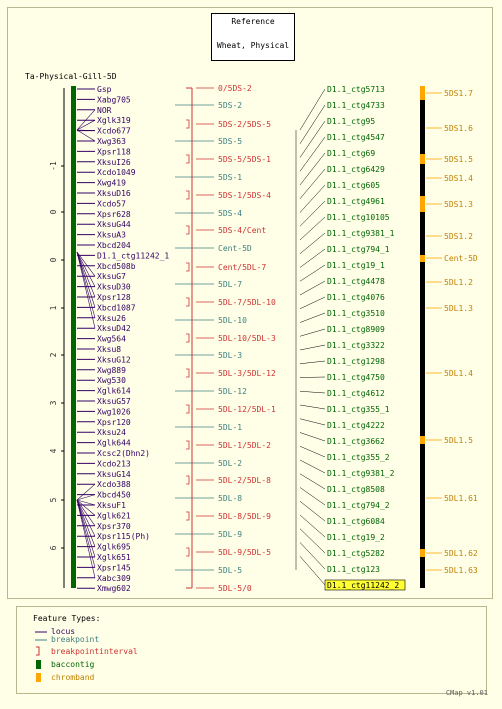 The width and height of the screenshot is (502, 709). Describe the element at coordinates (114, 547) in the screenshot. I see `locus-label: Xglk695` at that location.